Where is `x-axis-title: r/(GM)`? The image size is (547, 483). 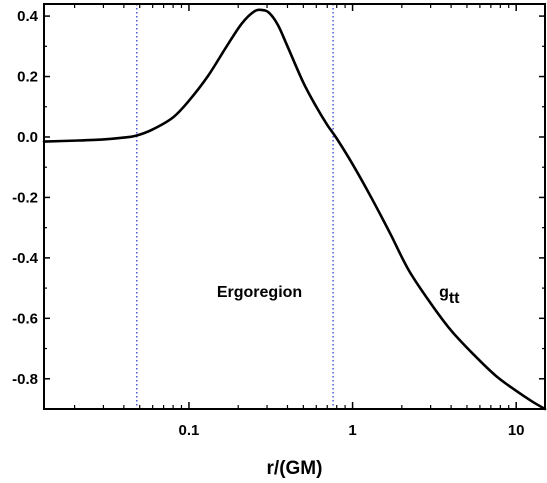 x-axis-title: r/(GM) is located at coordinates (295, 468).